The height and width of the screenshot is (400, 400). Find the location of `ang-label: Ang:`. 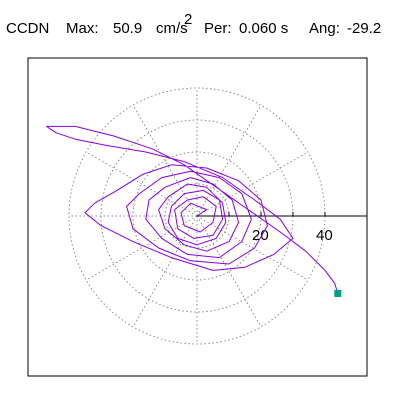

ang-label: Ang: is located at coordinates (324, 28).